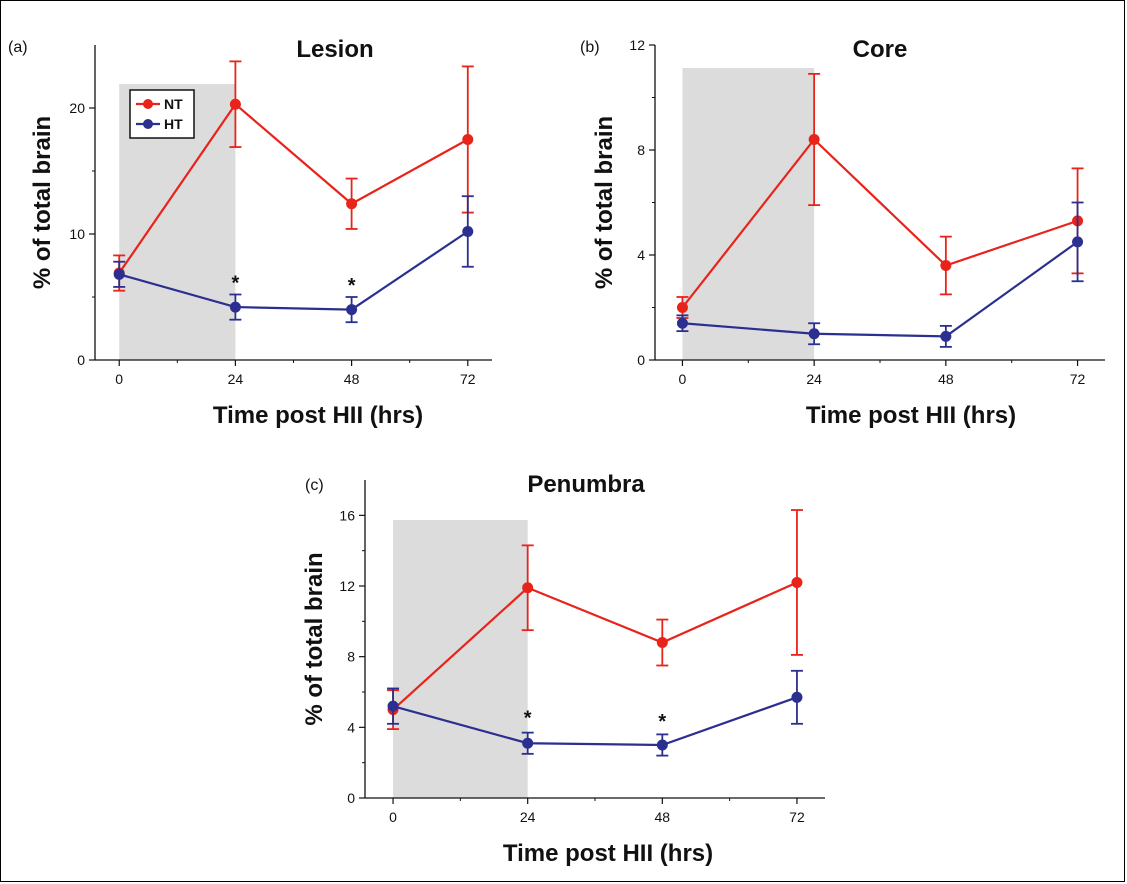 Image resolution: width=1127 pixels, height=884 pixels. I want to click on legend-label: HT, so click(173, 124).